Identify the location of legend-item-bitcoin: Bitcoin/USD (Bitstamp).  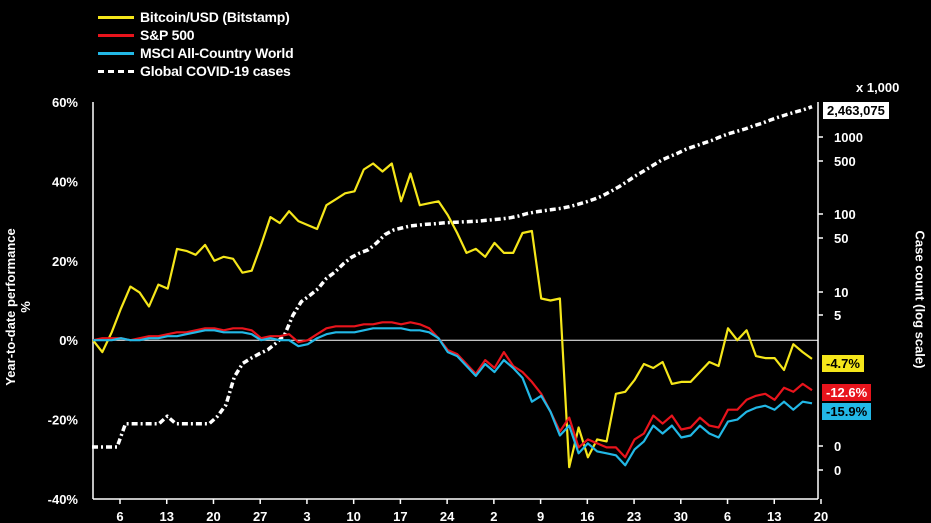
(195, 17).